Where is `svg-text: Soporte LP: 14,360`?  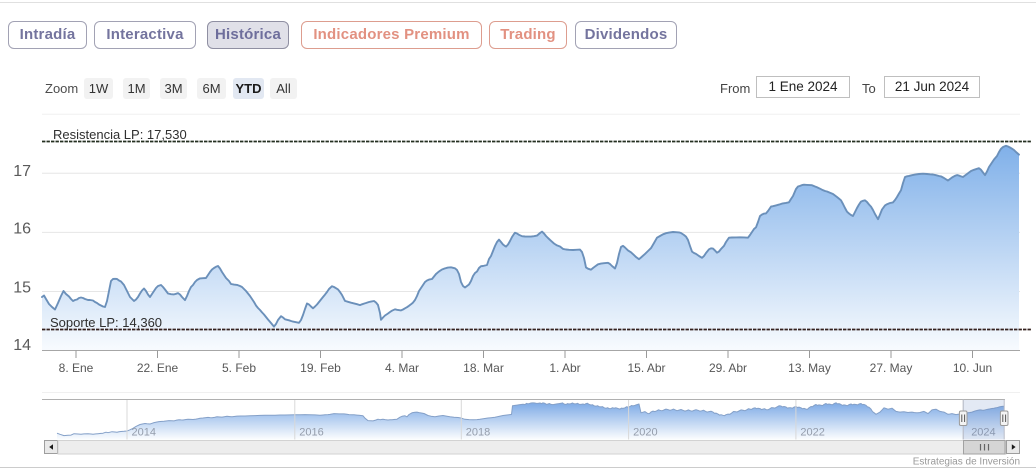 svg-text: Soporte LP: 14,360 is located at coordinates (106, 322).